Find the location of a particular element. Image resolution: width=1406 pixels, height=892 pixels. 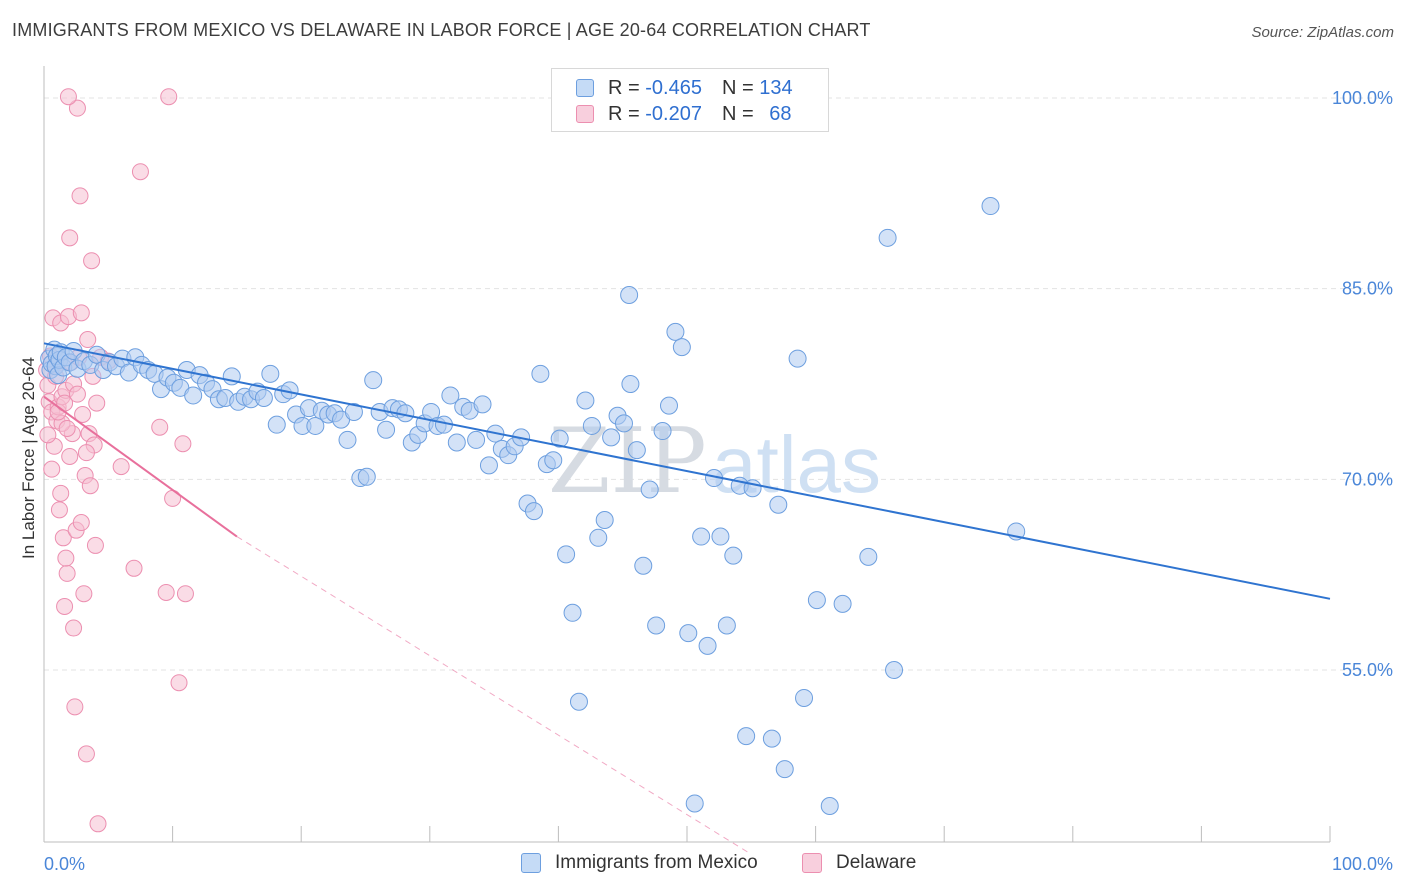

mexico-legend-swatch is located at coordinates (531, 863).